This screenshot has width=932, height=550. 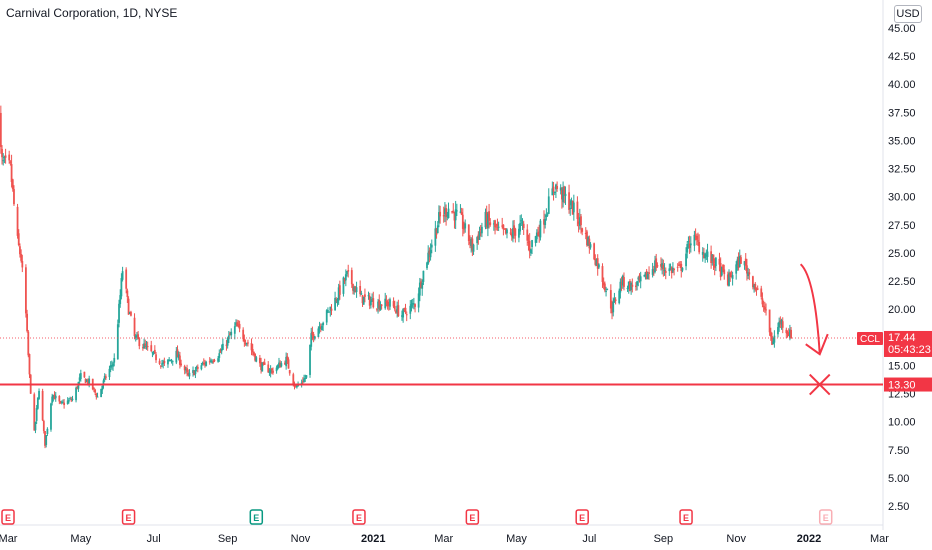 What do you see at coordinates (902, 254) in the screenshot?
I see `y-tick-label: 25.00` at bounding box center [902, 254].